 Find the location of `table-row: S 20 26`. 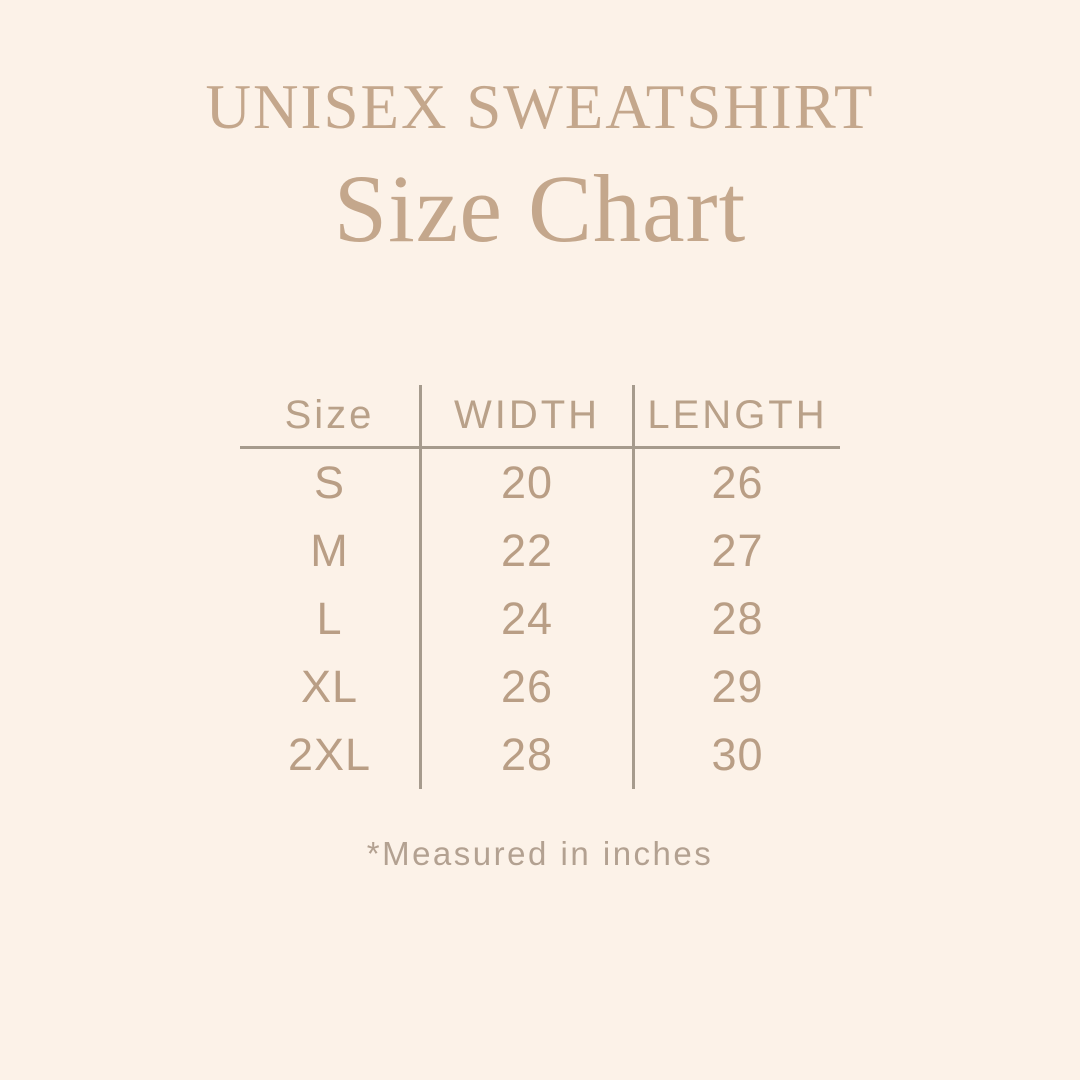

table-row: S 20 26 is located at coordinates (540, 483).